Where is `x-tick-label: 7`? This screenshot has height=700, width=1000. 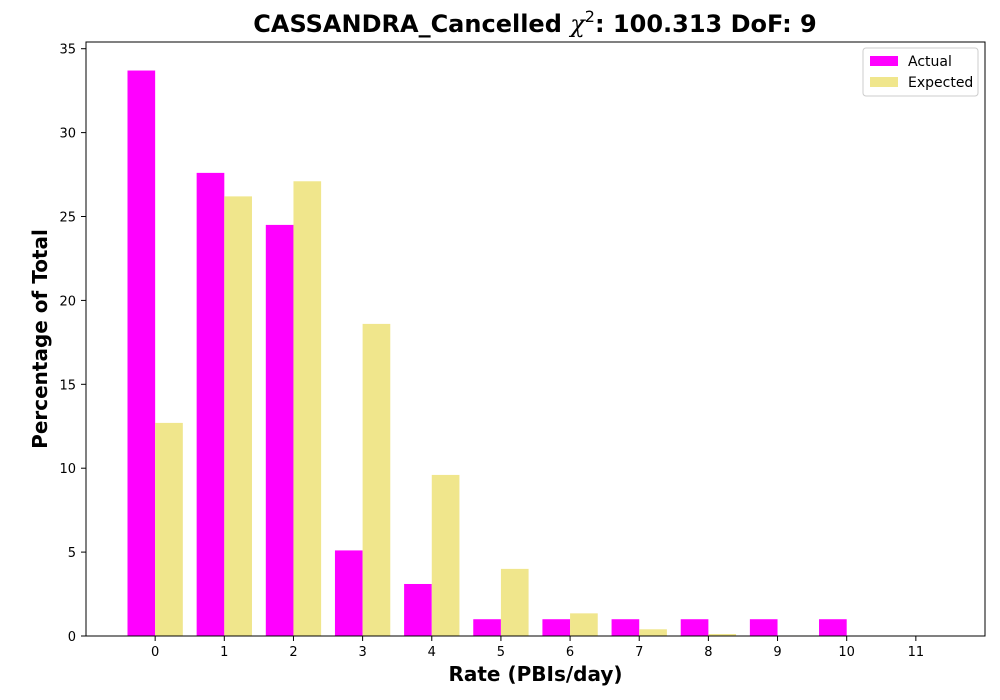 x-tick-label: 7 is located at coordinates (639, 652).